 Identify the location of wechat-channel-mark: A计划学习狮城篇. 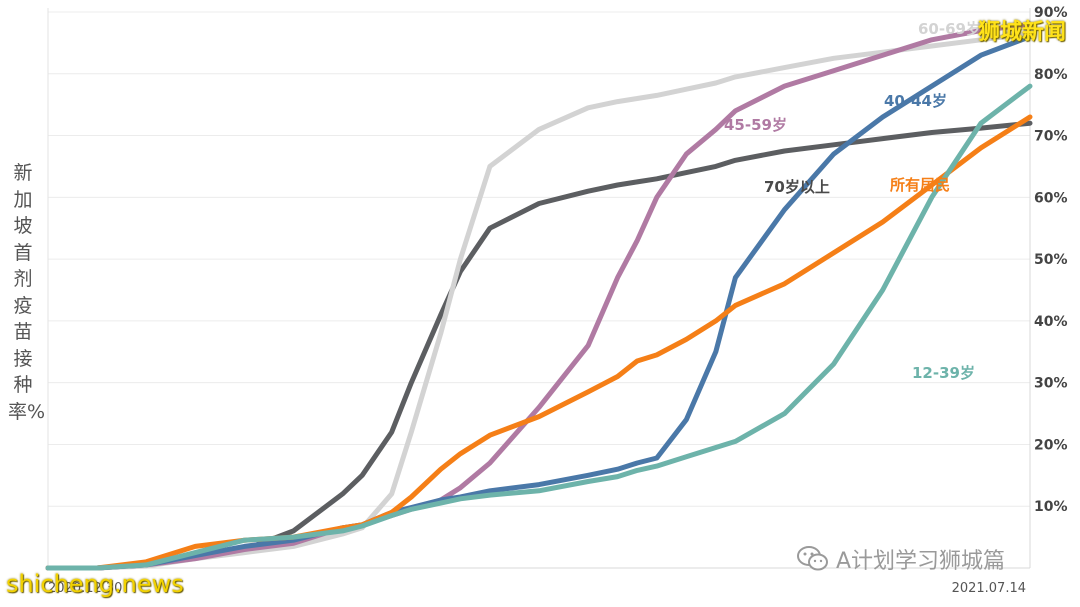
(900, 559).